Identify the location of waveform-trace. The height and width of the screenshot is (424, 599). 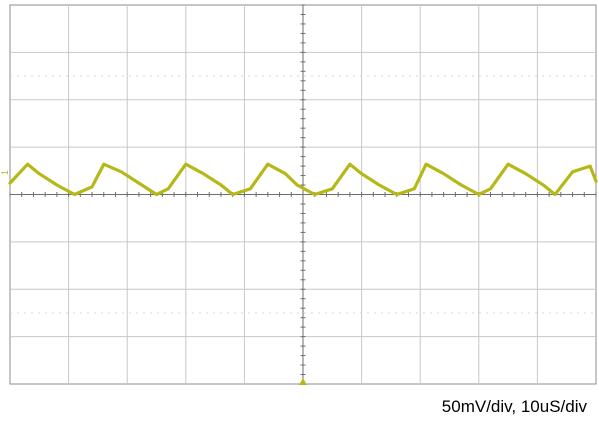
(303, 179).